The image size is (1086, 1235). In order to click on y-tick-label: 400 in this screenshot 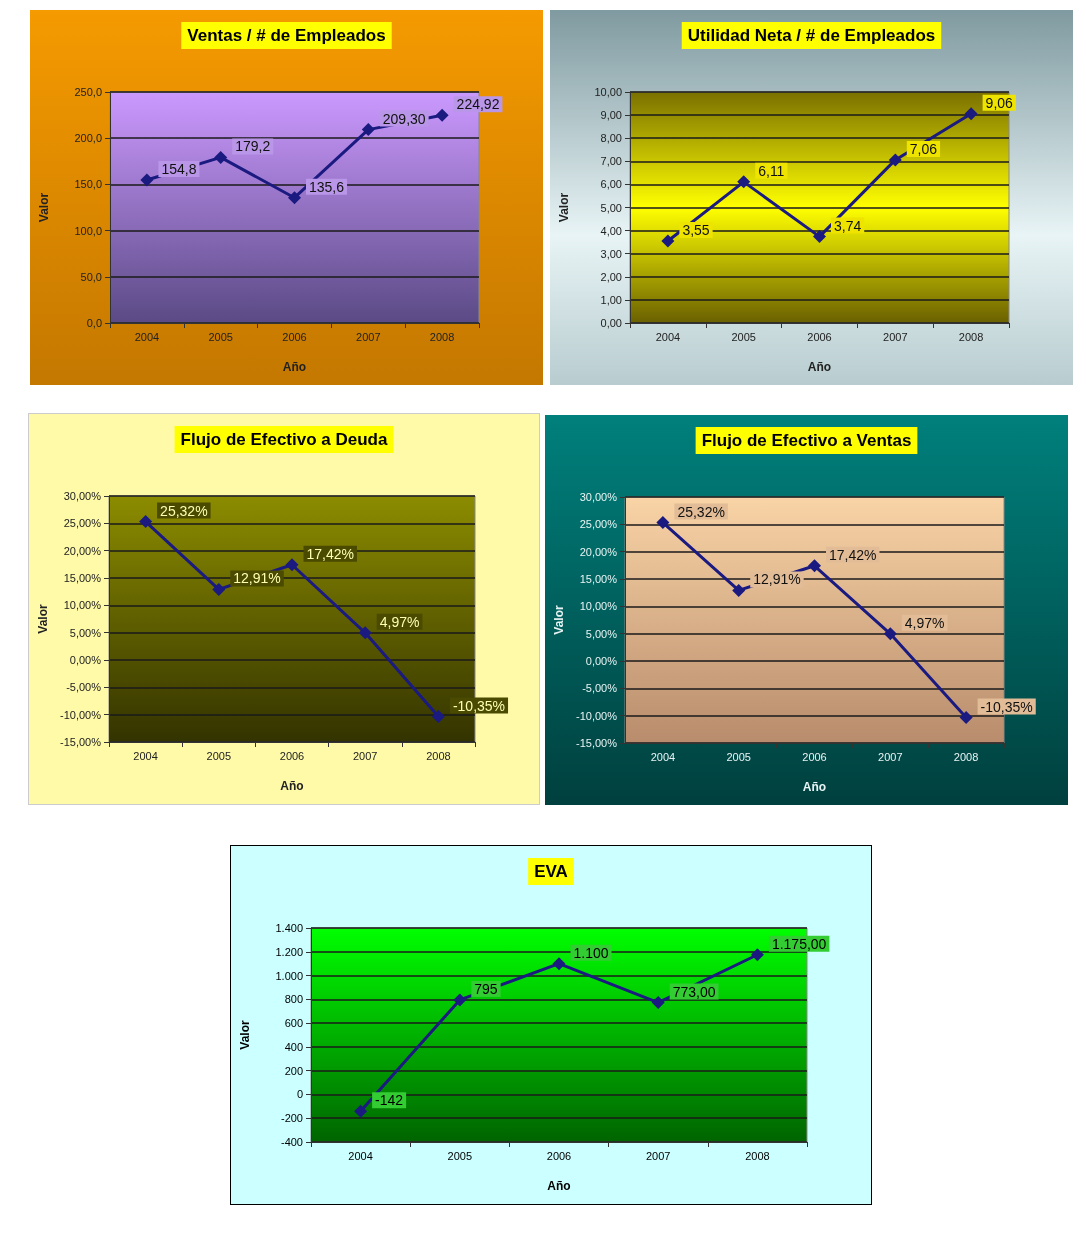, I will do `click(293, 1046)`.